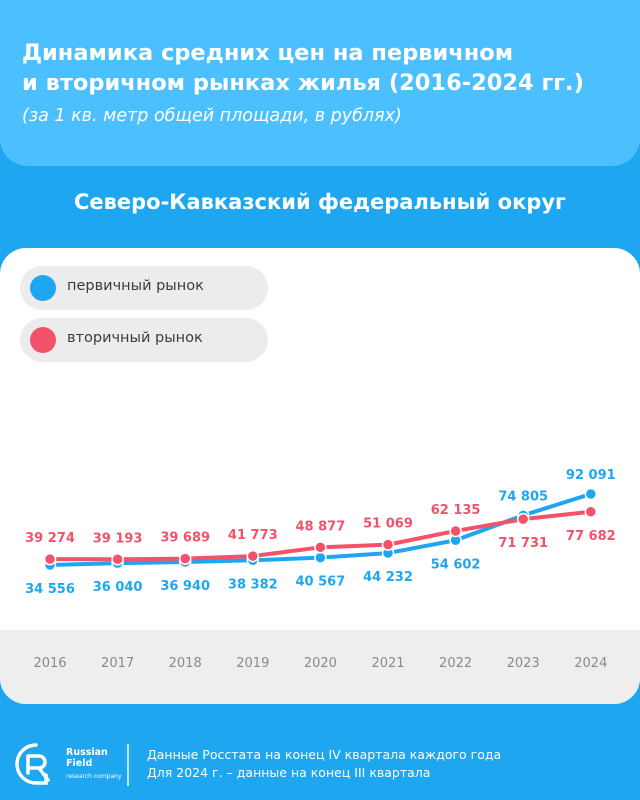 The height and width of the screenshot is (800, 640). Describe the element at coordinates (456, 564) in the screenshot. I see `data-label-primary-2022: 54 602` at that location.